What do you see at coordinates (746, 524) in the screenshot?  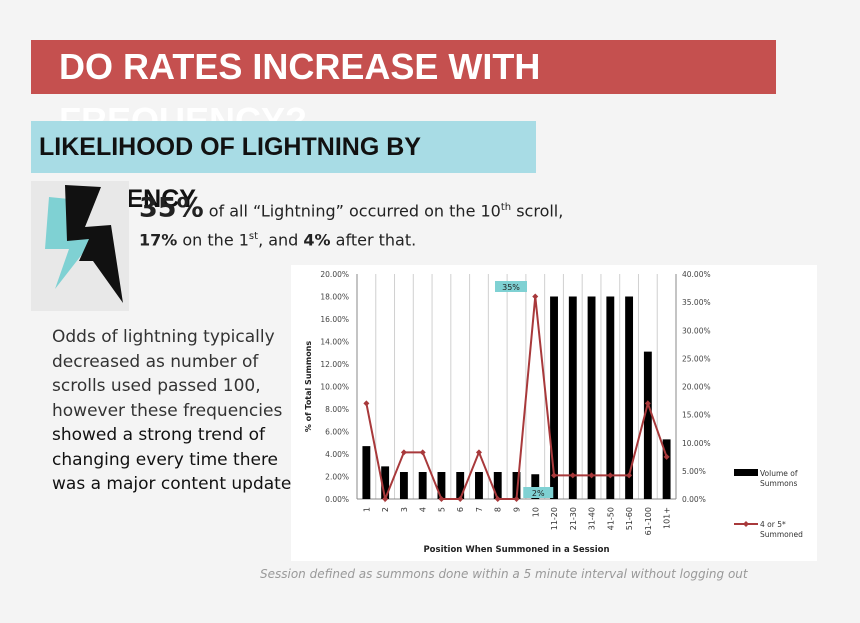 I see `legend-line-marker` at bounding box center [746, 524].